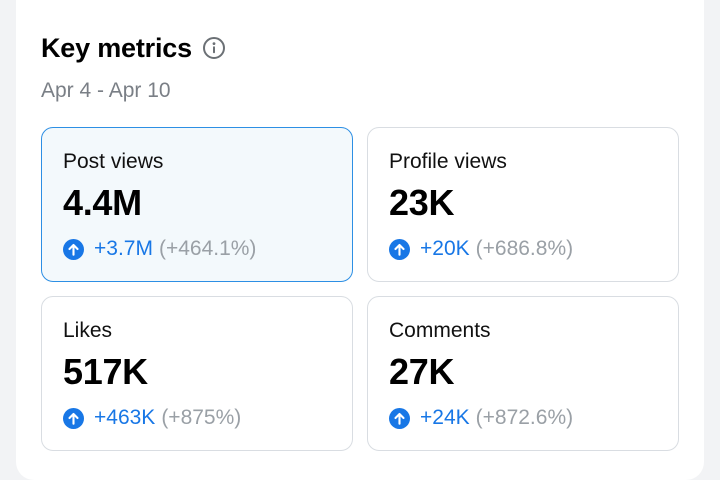  What do you see at coordinates (197, 204) in the screenshot?
I see `metric-card-post-views: Post views 4.4M +3.7M (+464.1%)` at bounding box center [197, 204].